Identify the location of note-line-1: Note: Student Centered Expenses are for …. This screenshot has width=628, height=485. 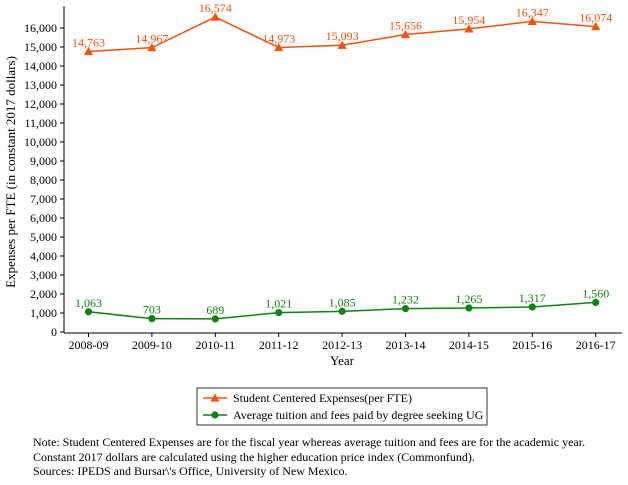
(309, 442).